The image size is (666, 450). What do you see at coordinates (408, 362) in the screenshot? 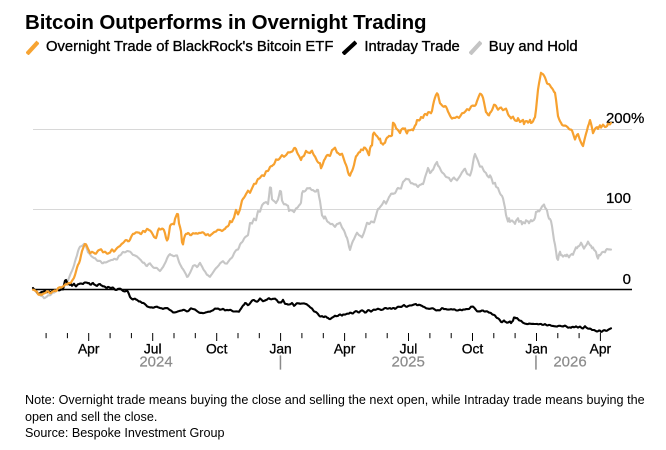
I see `svg-text: 2025` at bounding box center [408, 362].